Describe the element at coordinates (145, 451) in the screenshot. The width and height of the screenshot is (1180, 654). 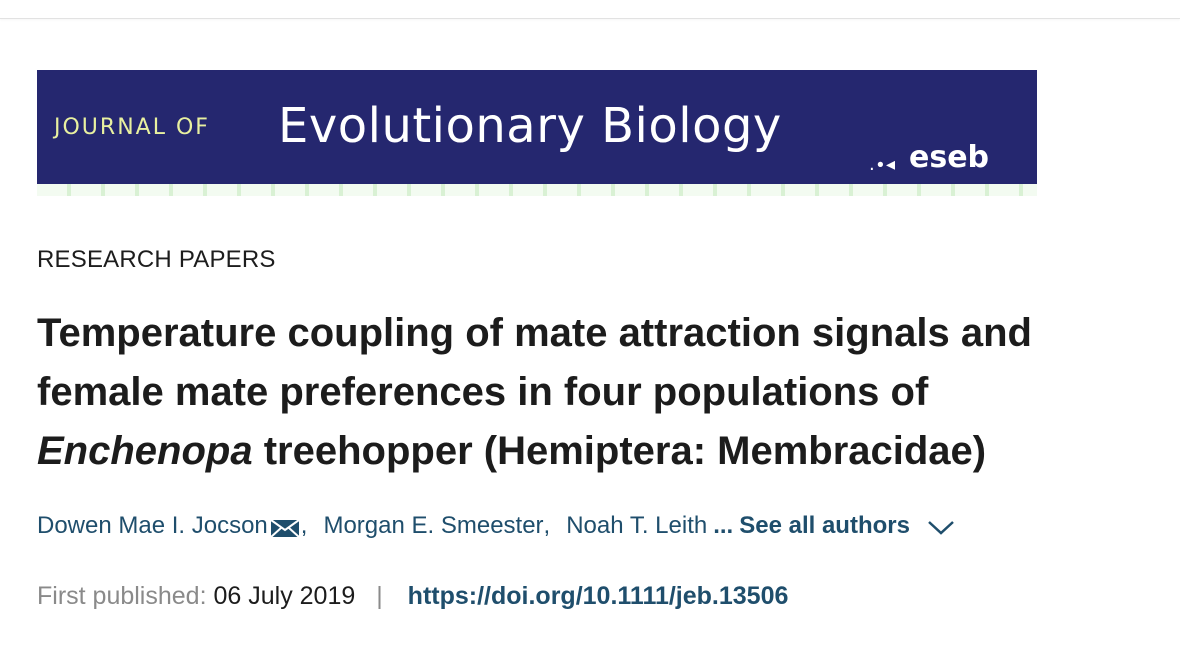
I see `title-genus: Enchenopa` at that location.